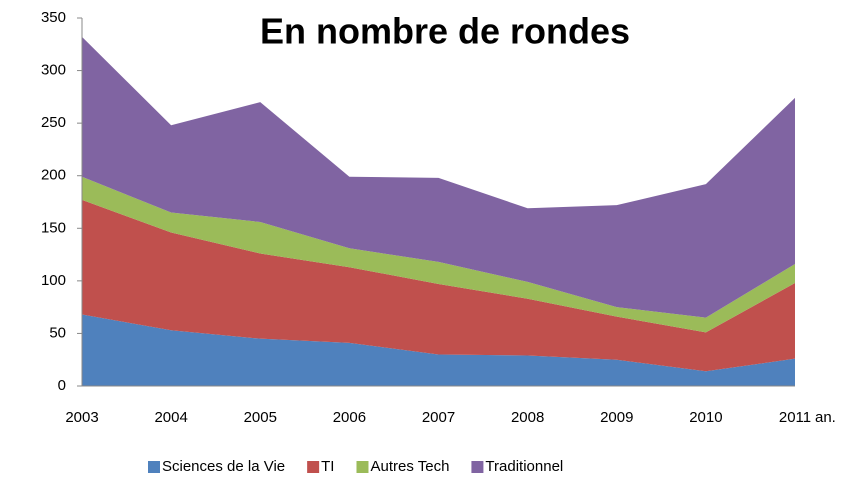 This screenshot has width=850, height=479. What do you see at coordinates (53, 122) in the screenshot?
I see `y-tick-label: 250` at bounding box center [53, 122].